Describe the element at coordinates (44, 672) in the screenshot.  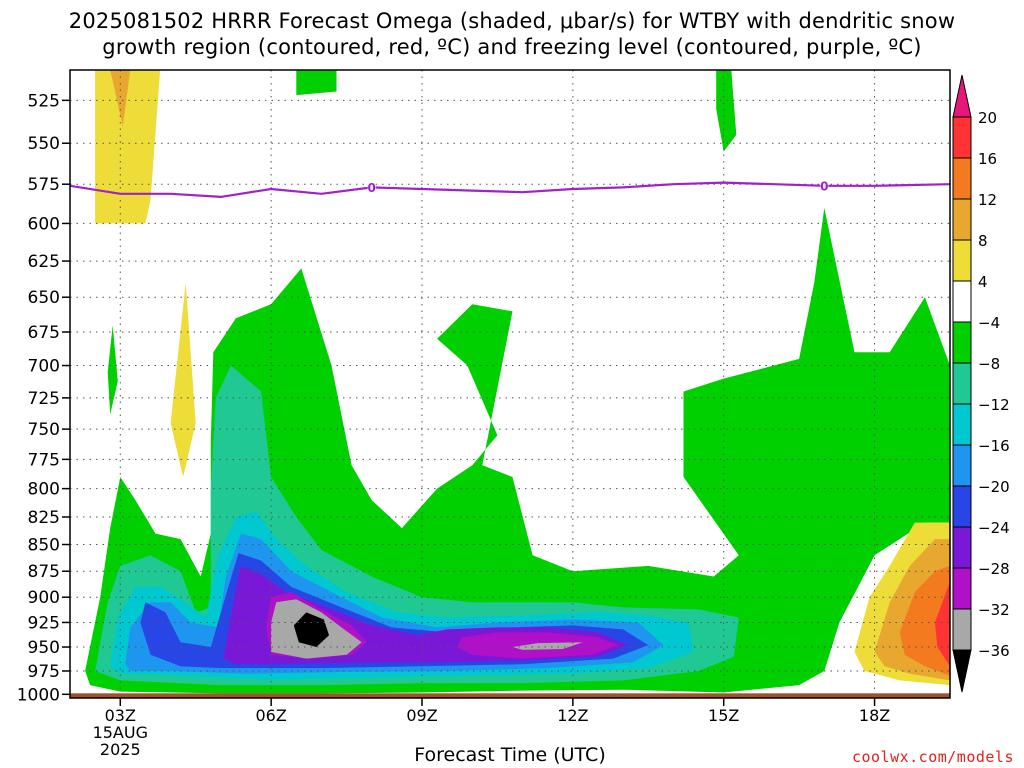
I see `ytick-label-975: 975` at that location.